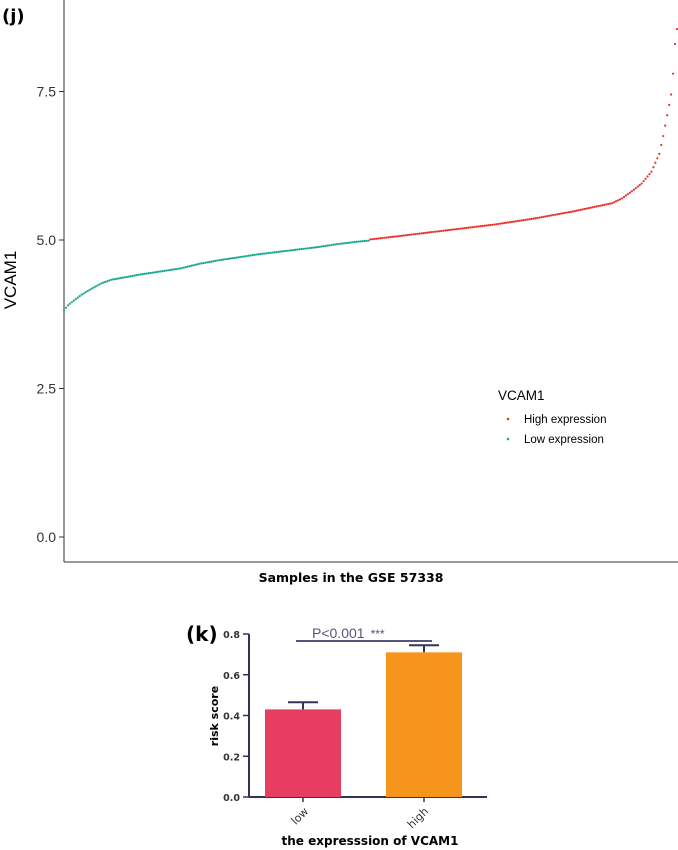  I want to click on bar-chart-risk-score: 0.0 0.2 0.4 0.6 0.8 P<0.001 ***, so click(355, 714).